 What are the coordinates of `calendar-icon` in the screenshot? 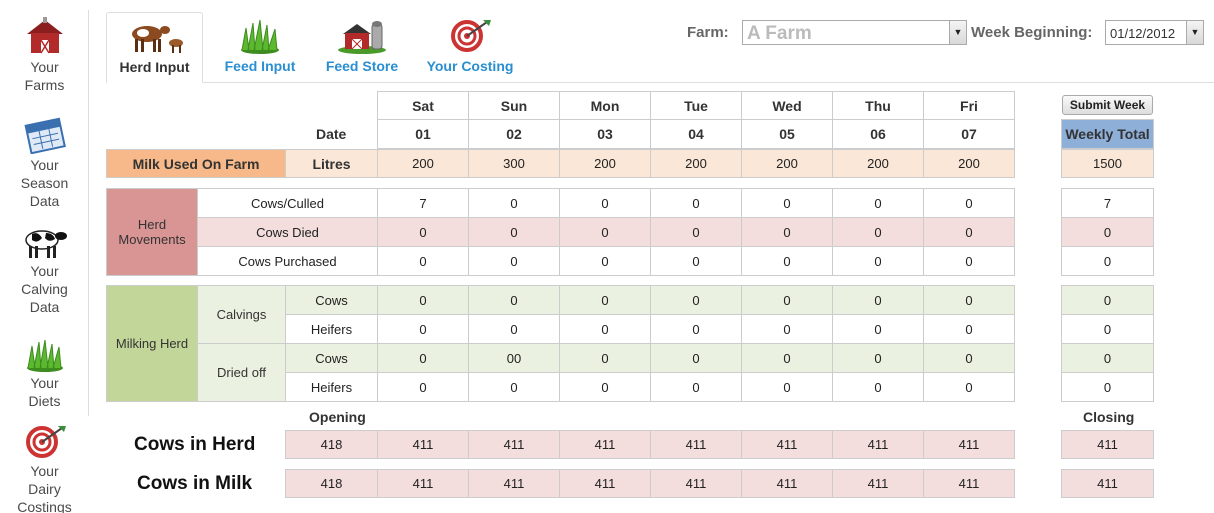 It's located at (44, 135).